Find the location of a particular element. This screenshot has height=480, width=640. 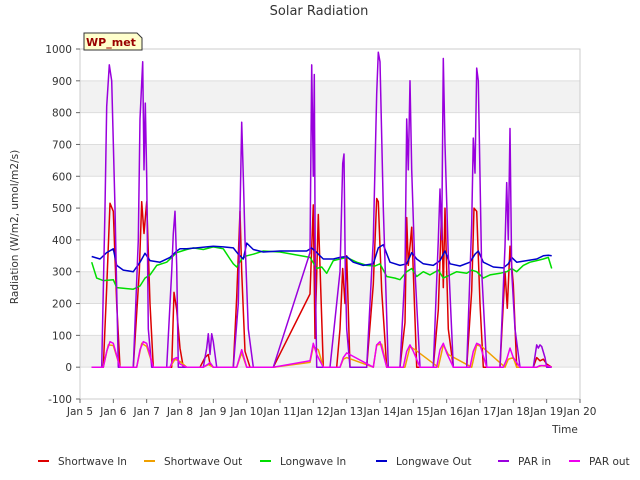

legend-label: Shortwave In is located at coordinates (92, 462).